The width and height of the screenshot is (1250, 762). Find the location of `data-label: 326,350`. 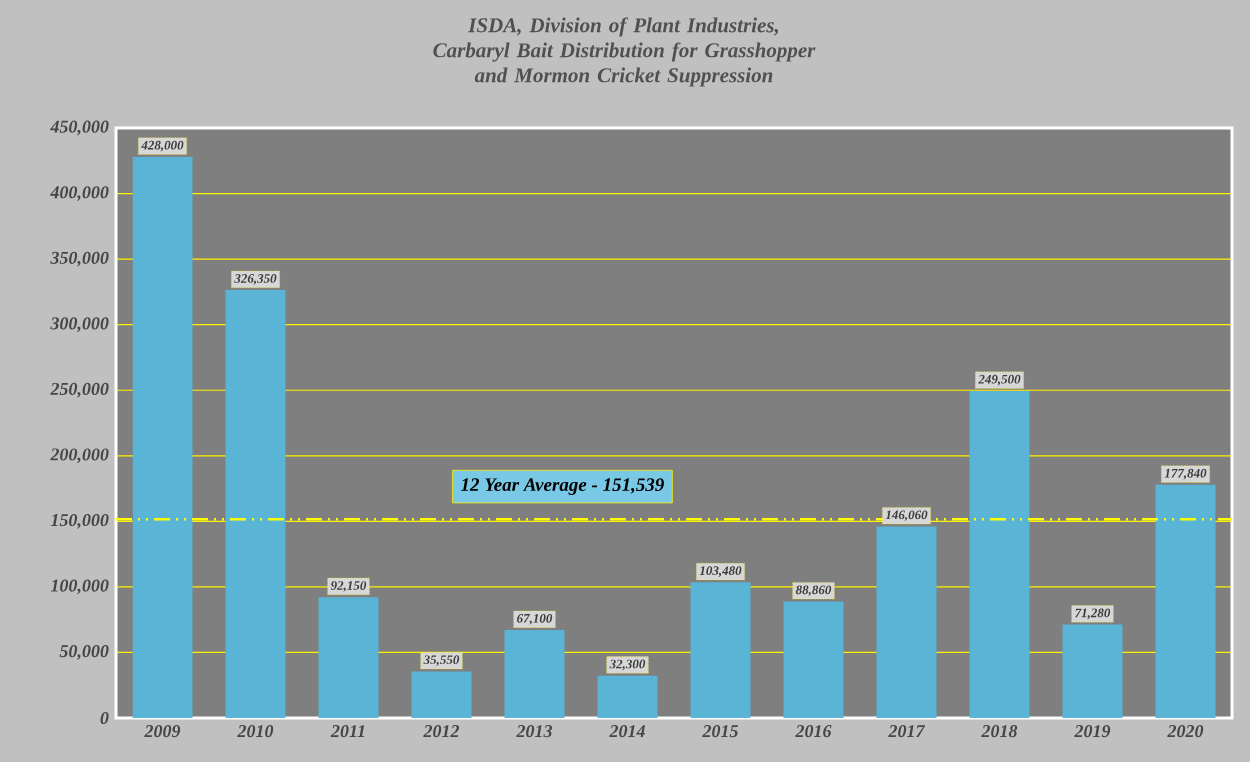

data-label: 326,350 is located at coordinates (255, 279).